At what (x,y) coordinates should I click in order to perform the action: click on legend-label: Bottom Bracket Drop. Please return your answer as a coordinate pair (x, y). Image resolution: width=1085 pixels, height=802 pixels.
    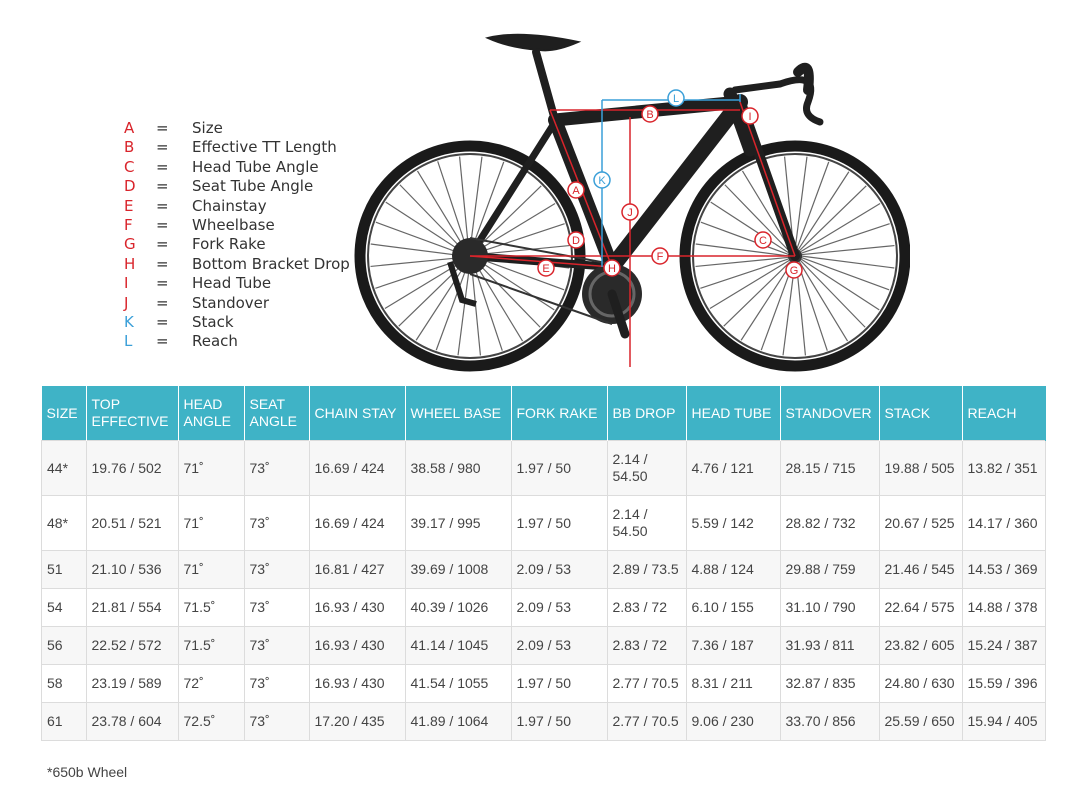
    Looking at the image, I should click on (271, 263).